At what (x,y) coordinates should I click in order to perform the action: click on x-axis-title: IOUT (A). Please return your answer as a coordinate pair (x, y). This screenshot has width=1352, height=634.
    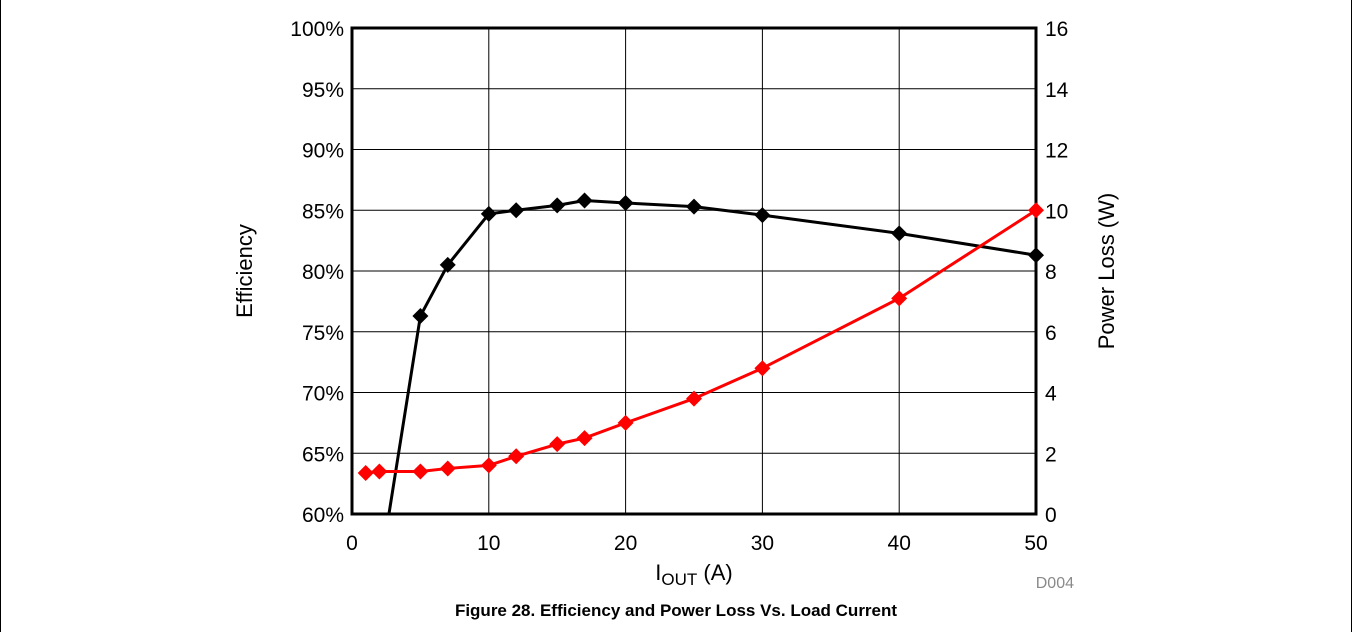
    Looking at the image, I should click on (693, 574).